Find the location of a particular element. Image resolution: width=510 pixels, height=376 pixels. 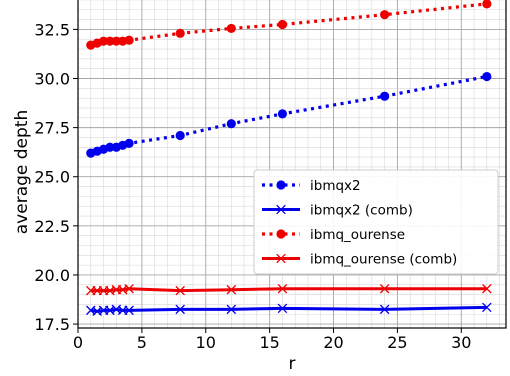

y-axis-label: average depth is located at coordinates (22, 172).